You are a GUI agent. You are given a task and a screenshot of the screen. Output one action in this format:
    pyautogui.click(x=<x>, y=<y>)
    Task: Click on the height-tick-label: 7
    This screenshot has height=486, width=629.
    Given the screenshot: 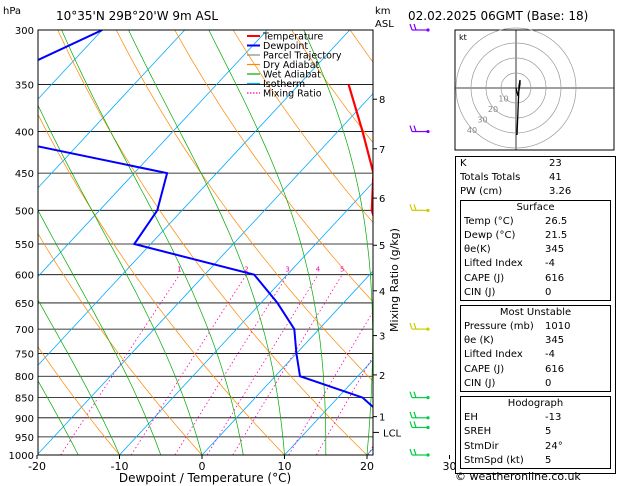 What is the action you would take?
    pyautogui.click(x=382, y=150)
    